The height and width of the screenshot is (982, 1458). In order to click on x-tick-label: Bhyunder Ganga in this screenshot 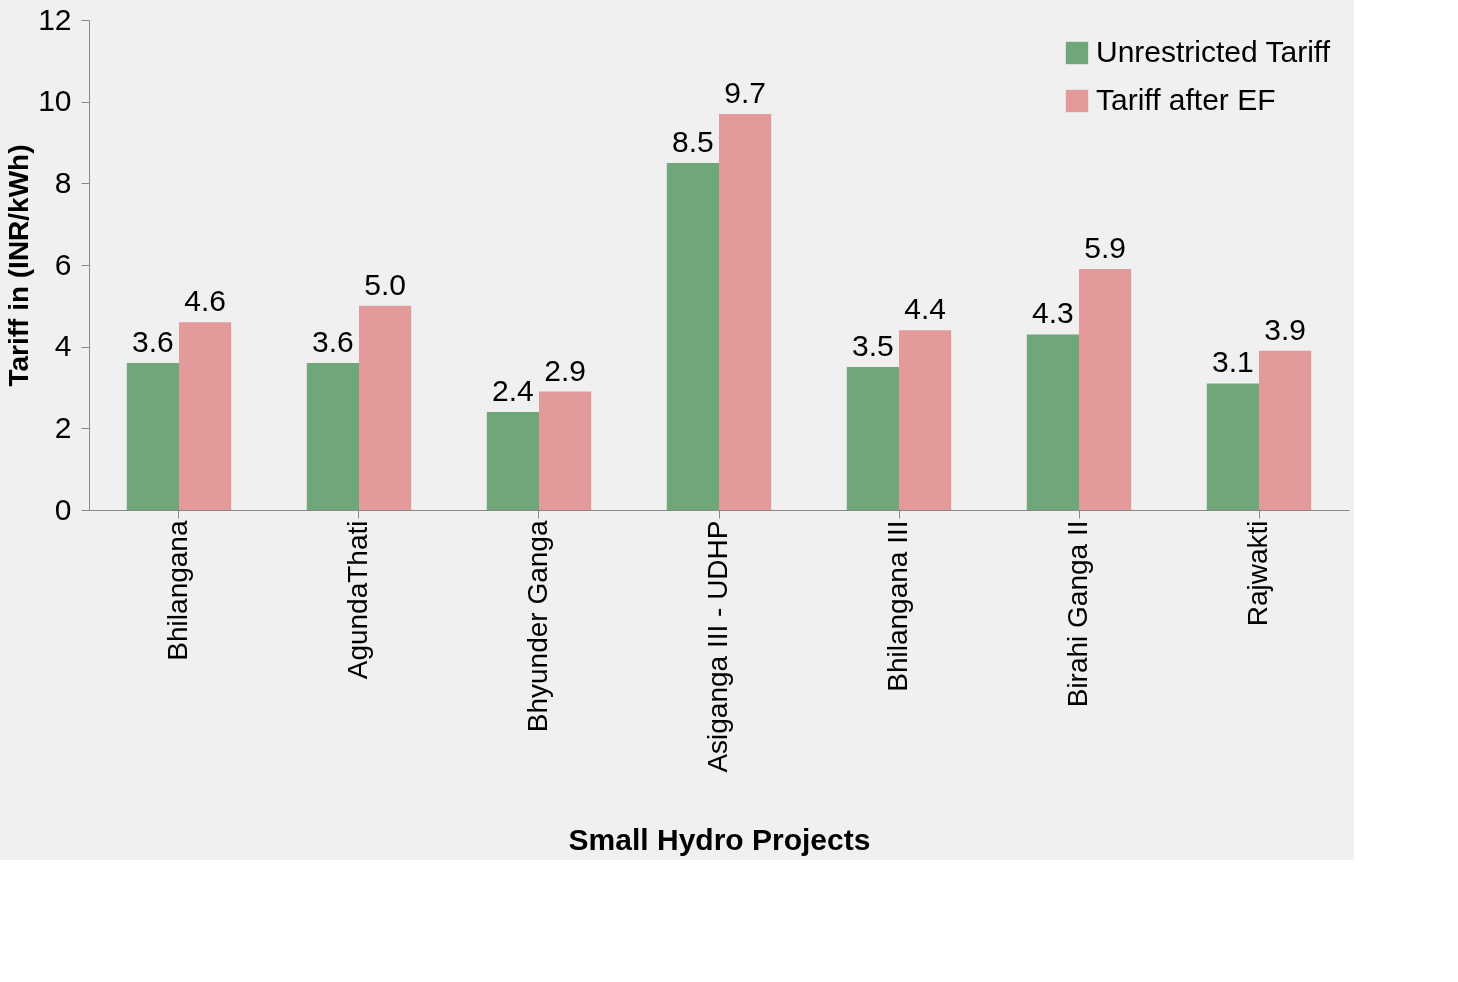, I will do `click(537, 626)`.